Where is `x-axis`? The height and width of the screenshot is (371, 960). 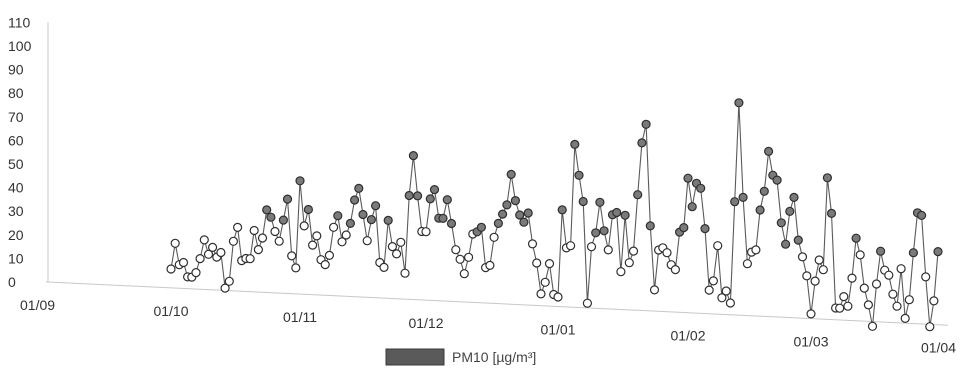
x-axis is located at coordinates (497, 303).